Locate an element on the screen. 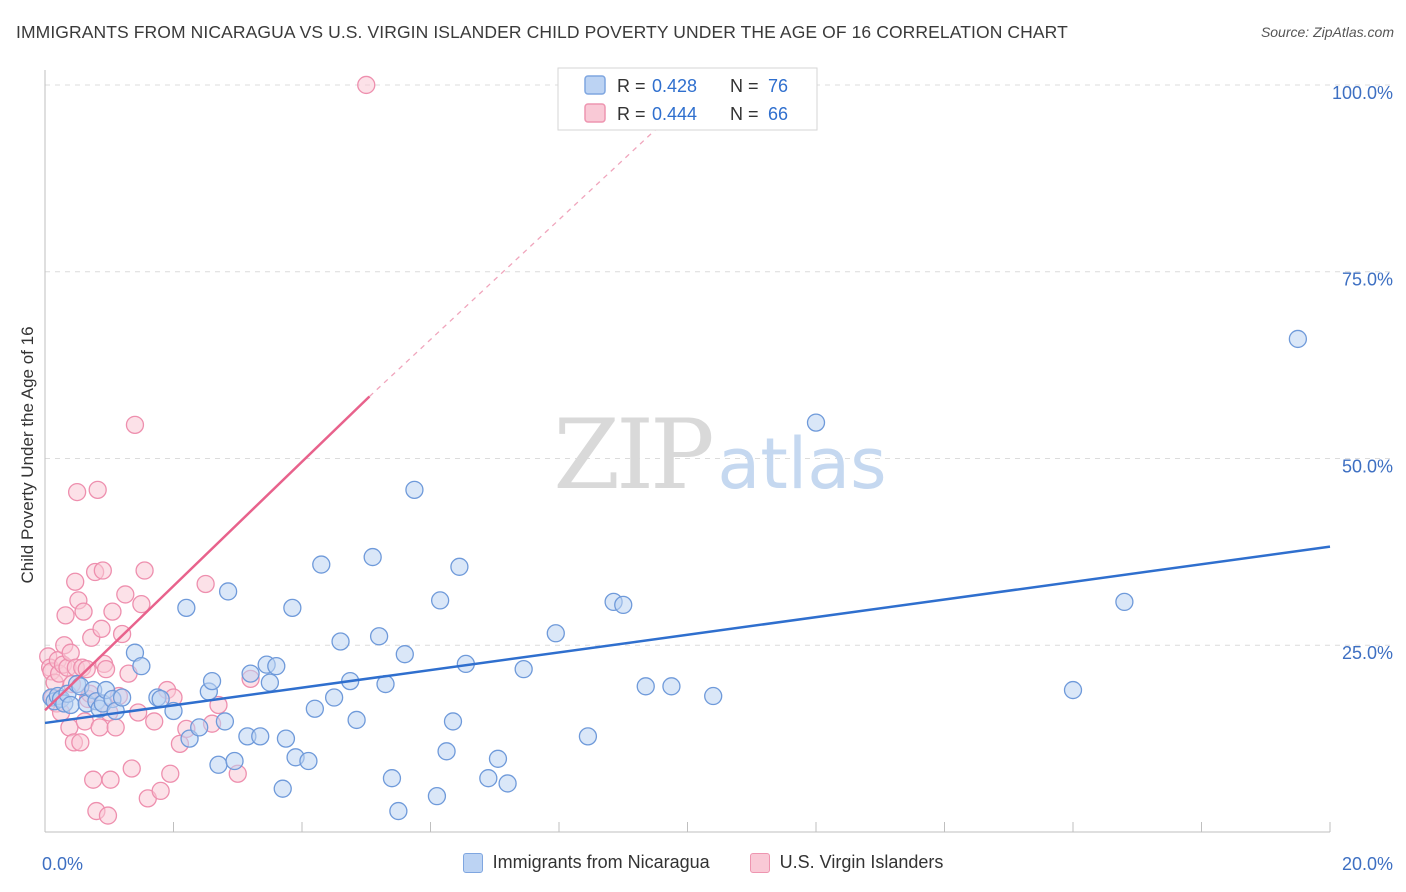  watermark-zip: ZIP is located at coordinates (632, 455).